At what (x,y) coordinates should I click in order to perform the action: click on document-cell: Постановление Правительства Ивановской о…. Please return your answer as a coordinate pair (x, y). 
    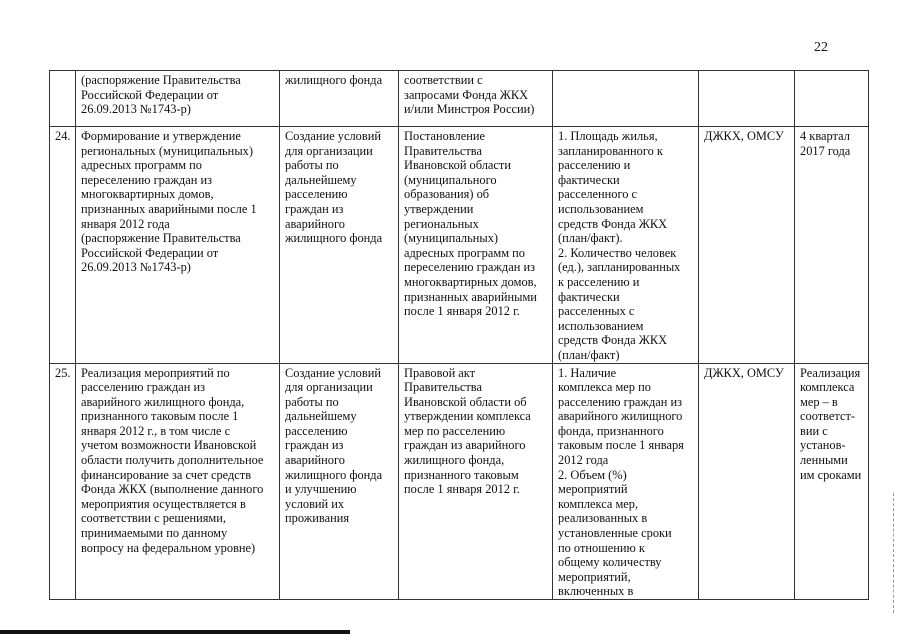
    Looking at the image, I should click on (475, 245).